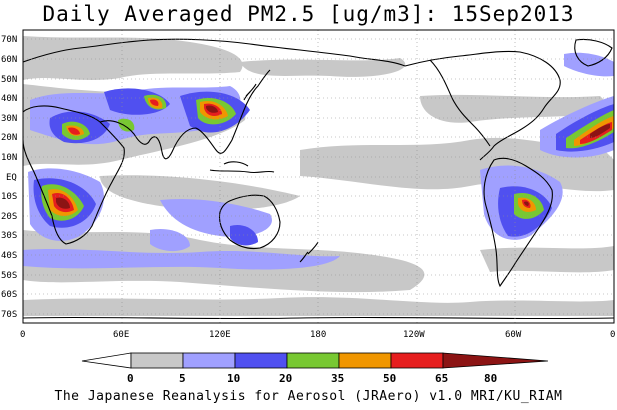 The width and height of the screenshot is (617, 410). I want to click on lat-label: 30S, so click(9, 236).